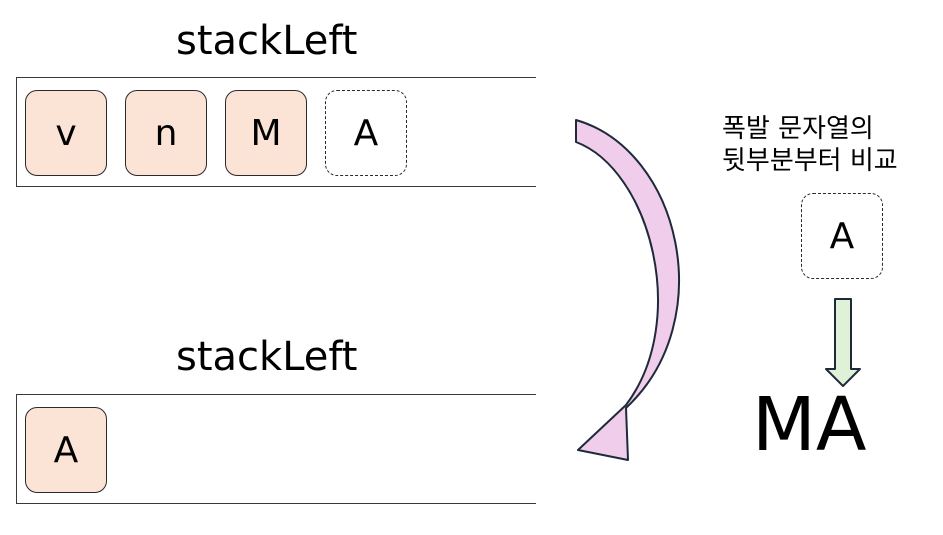 Image resolution: width=943 pixels, height=535 pixels. What do you see at coordinates (66, 133) in the screenshot?
I see `stack-cell: v` at bounding box center [66, 133].